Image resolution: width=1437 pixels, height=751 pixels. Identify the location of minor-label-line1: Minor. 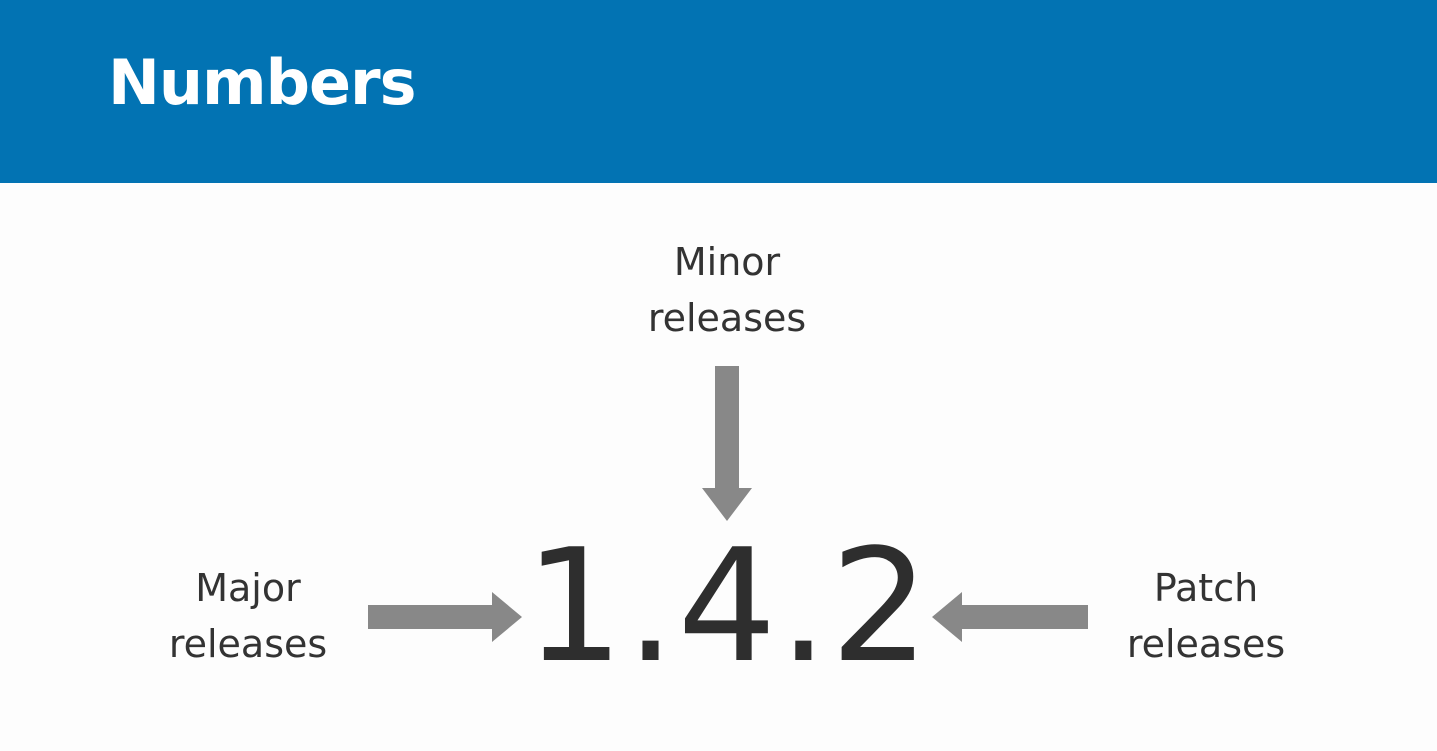
(727, 262).